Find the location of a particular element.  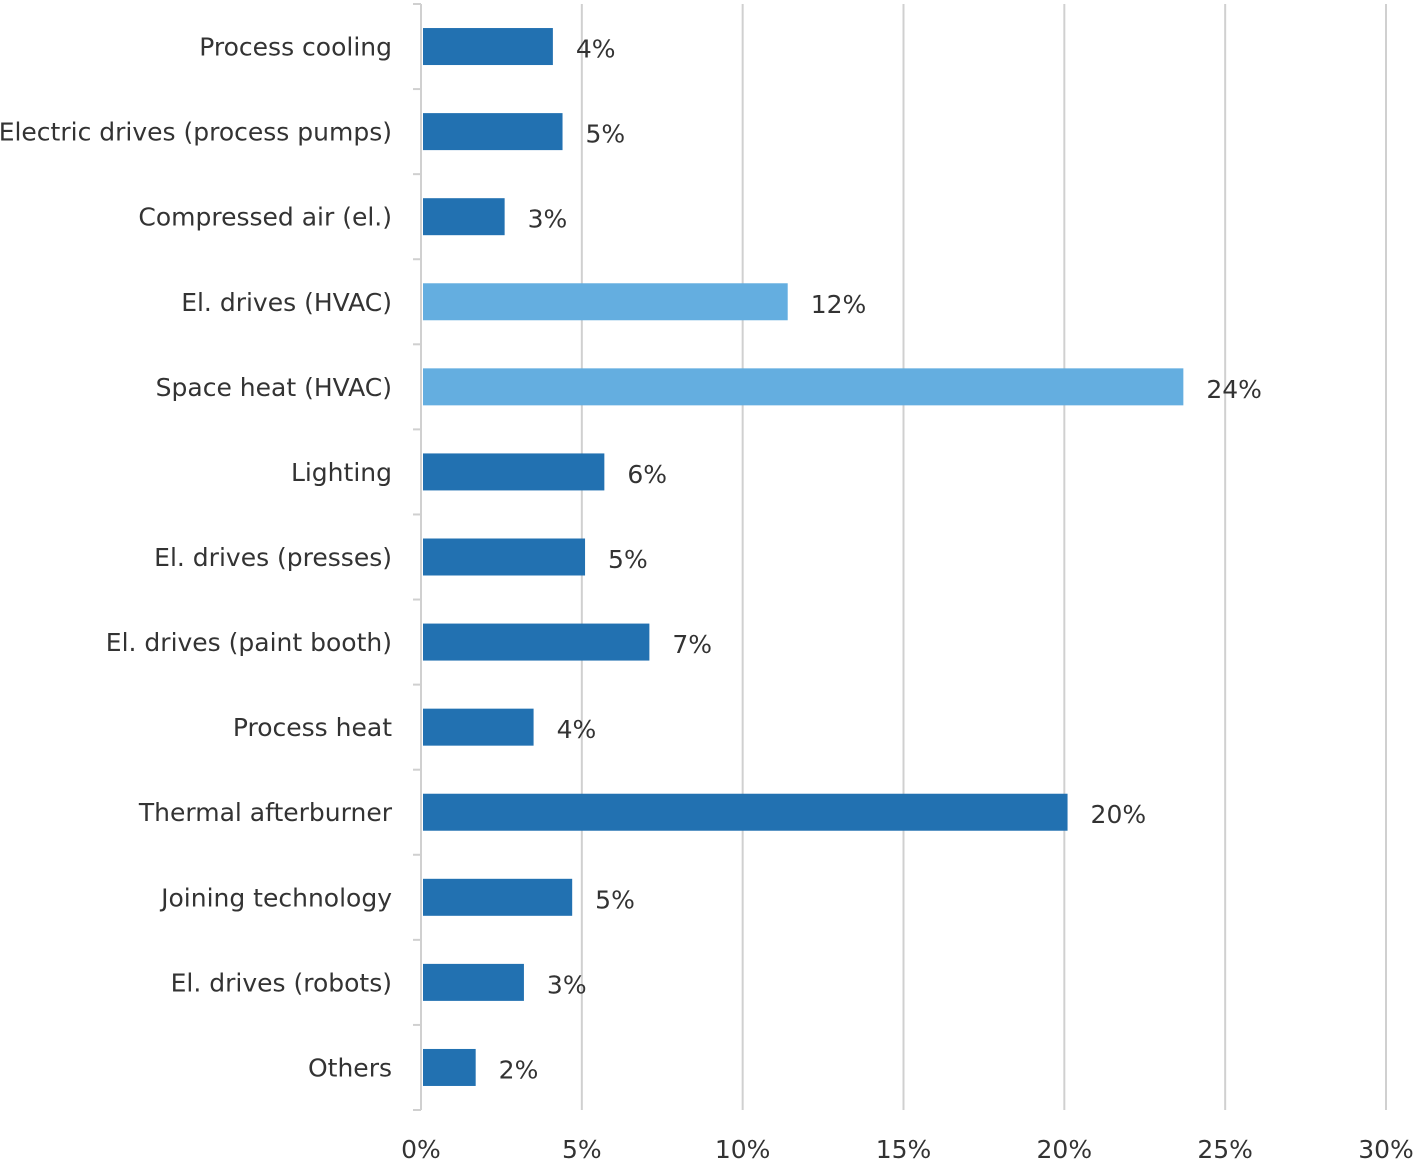

category-label: Lighting is located at coordinates (341, 472).